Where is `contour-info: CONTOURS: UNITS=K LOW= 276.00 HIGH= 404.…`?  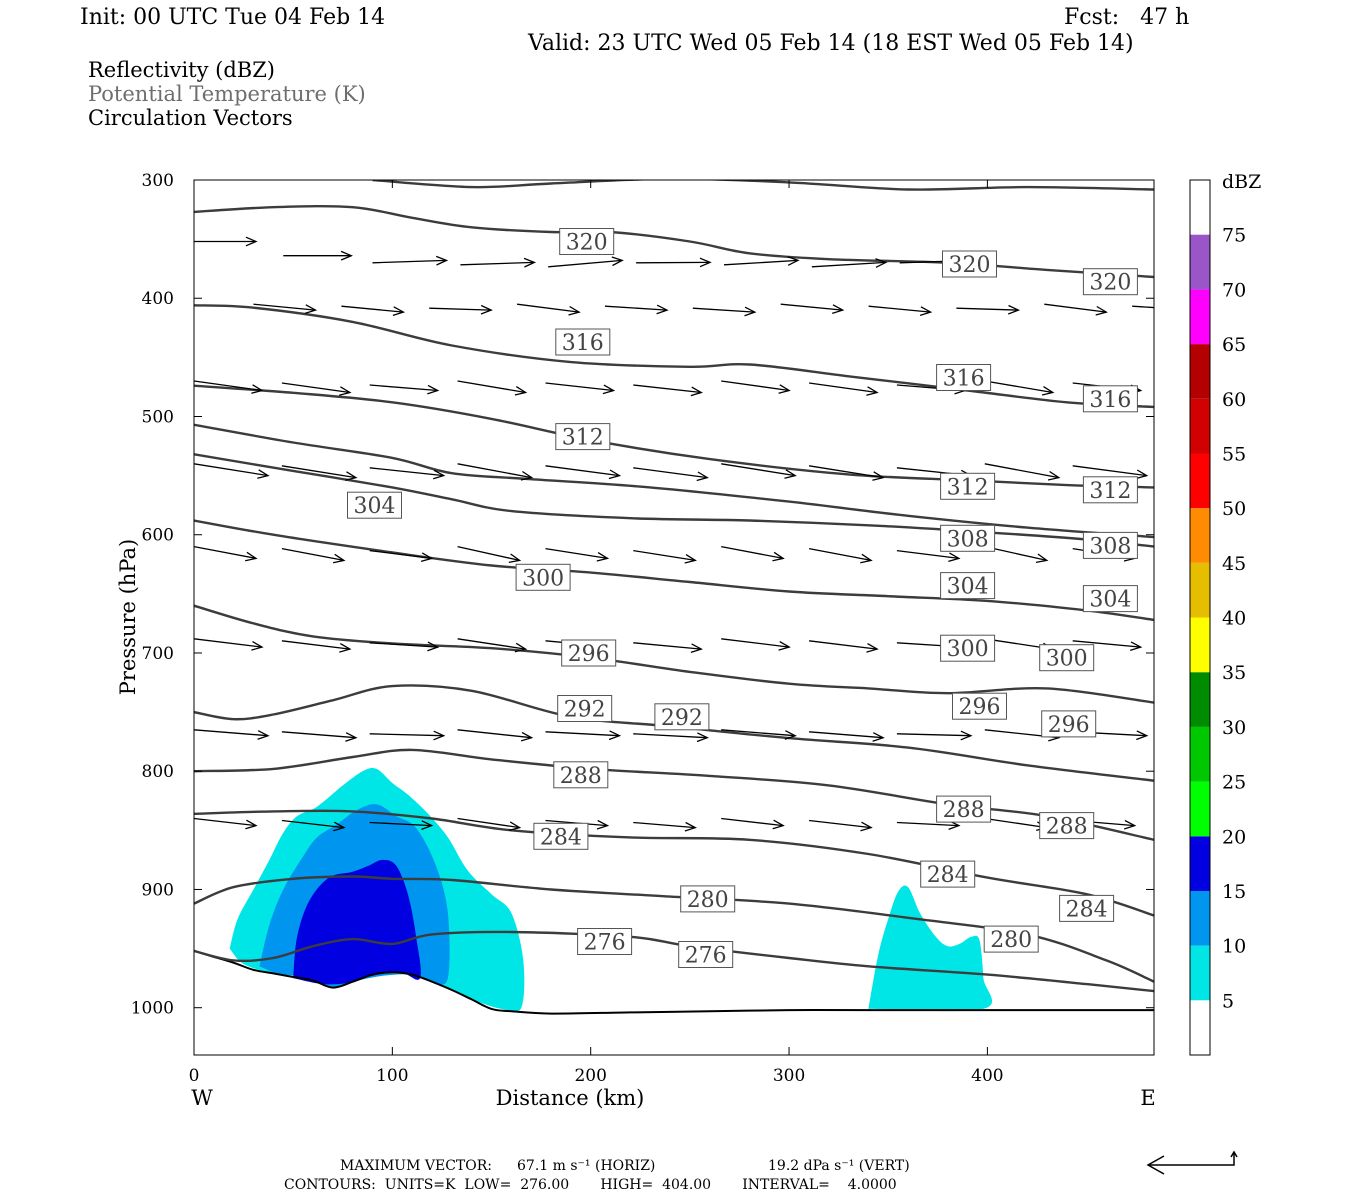
contour-info: CONTOURS: UNITS=K LOW= 276.00 HIGH= 404.… is located at coordinates (590, 1185).